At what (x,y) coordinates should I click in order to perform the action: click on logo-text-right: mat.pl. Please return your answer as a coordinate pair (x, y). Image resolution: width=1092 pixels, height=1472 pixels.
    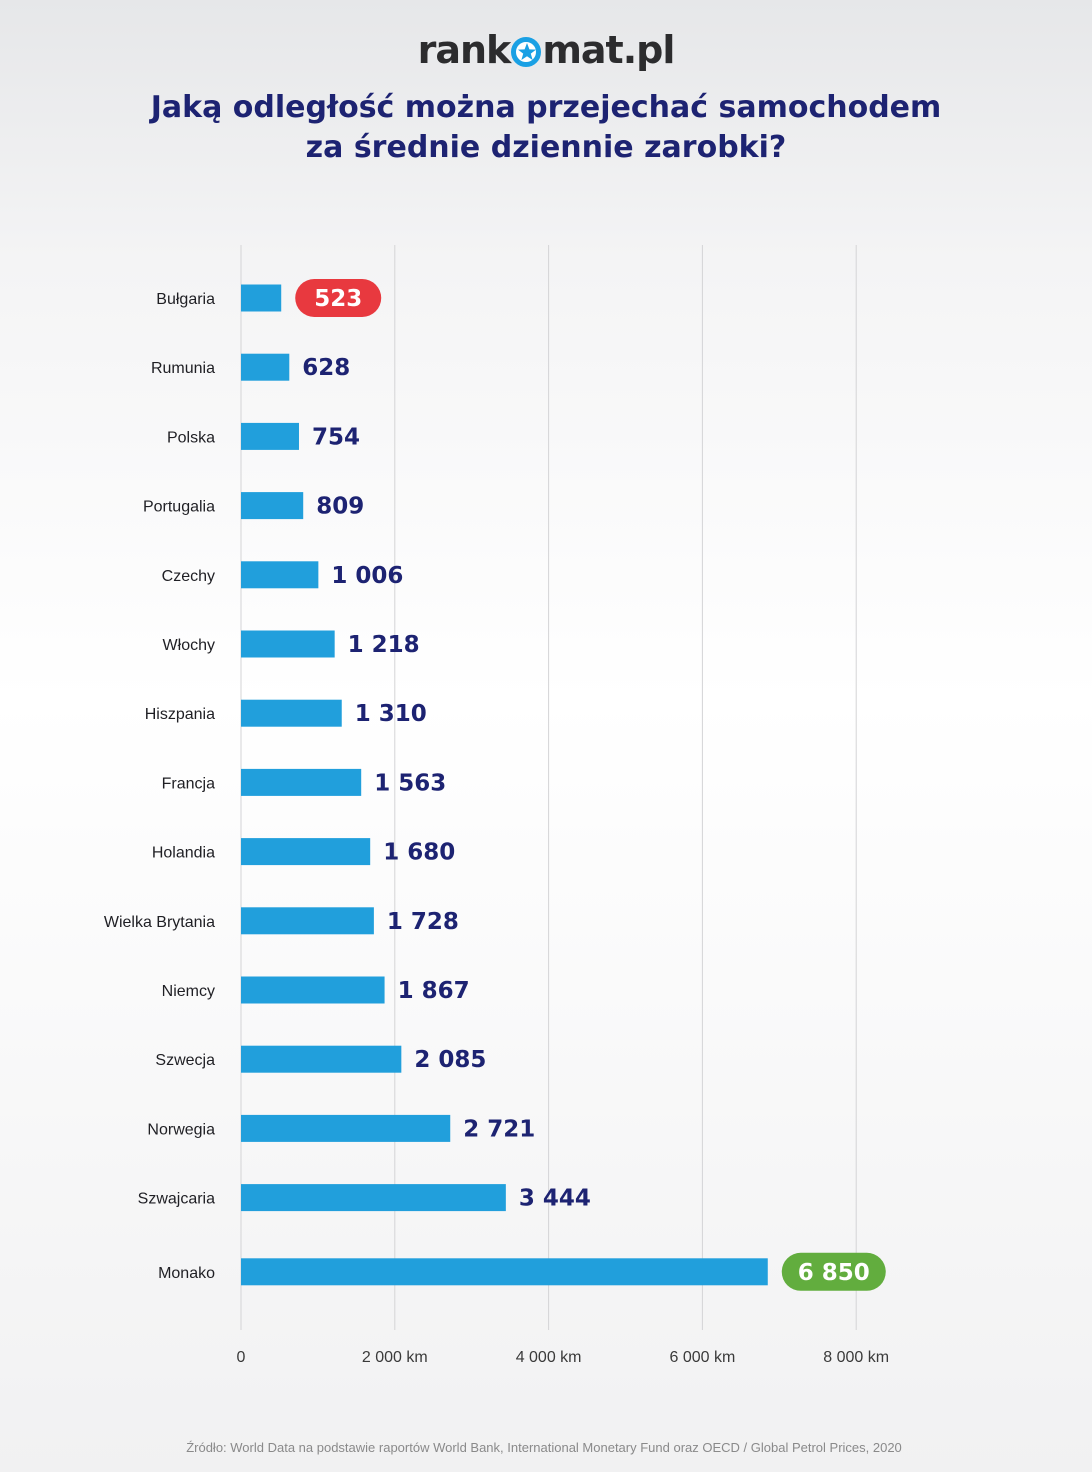
    Looking at the image, I should click on (608, 50).